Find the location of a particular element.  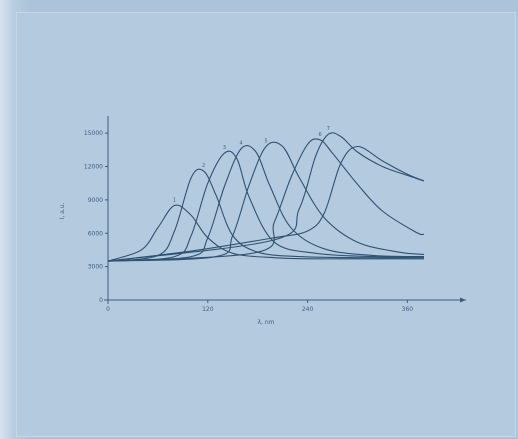

series-peak-label: 1 is located at coordinates (174, 200).